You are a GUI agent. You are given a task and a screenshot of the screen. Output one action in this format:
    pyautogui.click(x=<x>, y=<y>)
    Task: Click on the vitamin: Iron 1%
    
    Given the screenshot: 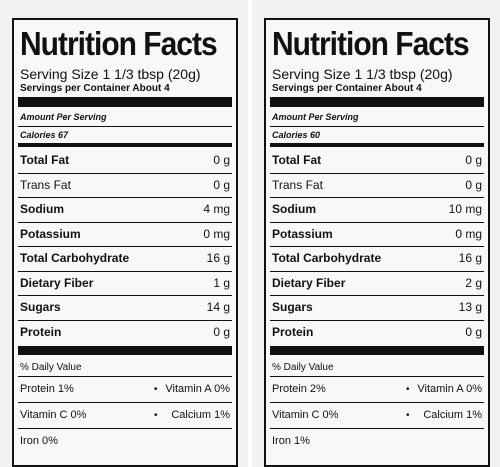 What is the action you would take?
    pyautogui.click(x=291, y=441)
    